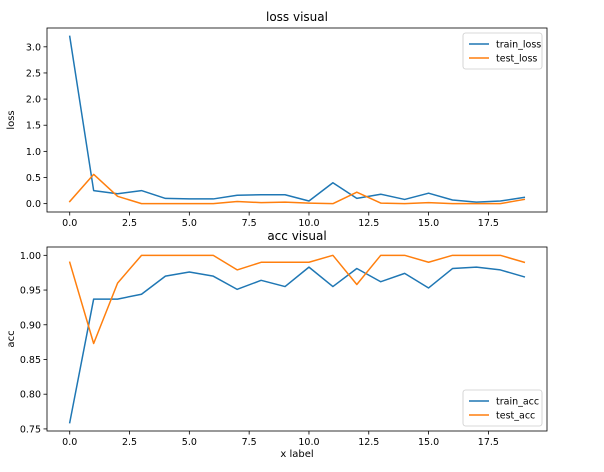 Image resolution: width=604 pixels, height=472 pixels. Describe the element at coordinates (33, 100) in the screenshot. I see `y-tick-label: 2.0` at that location.